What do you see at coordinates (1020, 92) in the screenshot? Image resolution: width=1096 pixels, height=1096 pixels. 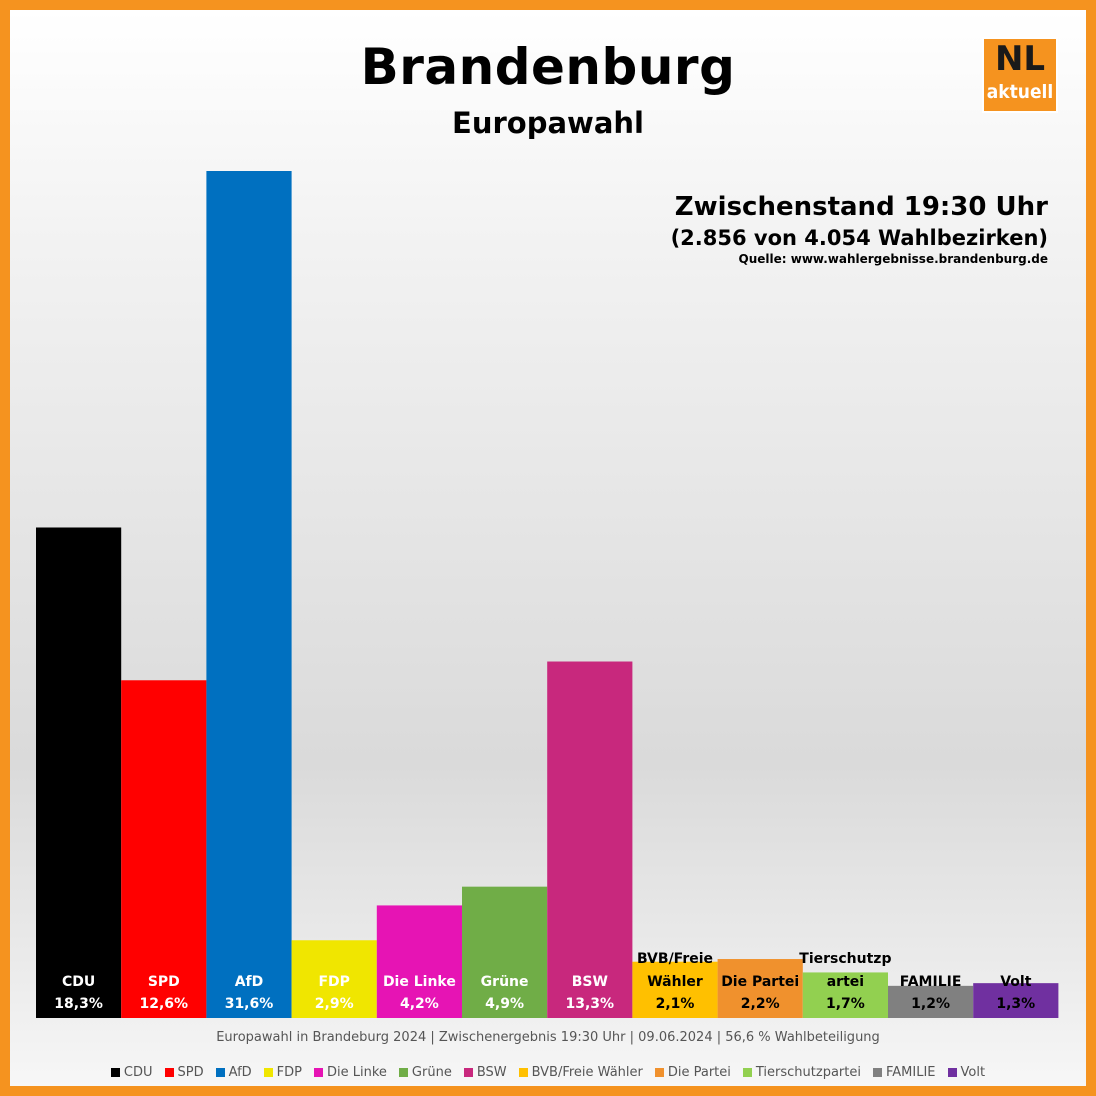 I see `logo-sub-text: aktuell` at bounding box center [1020, 92].